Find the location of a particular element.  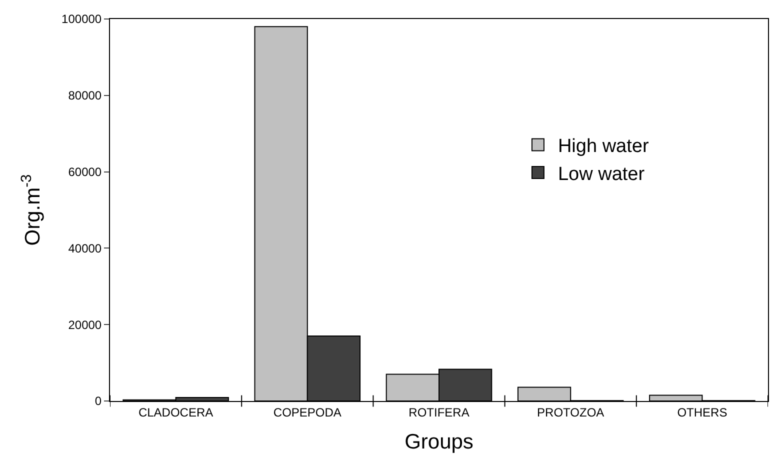

y-tick-label: 60000 is located at coordinates (85, 172).